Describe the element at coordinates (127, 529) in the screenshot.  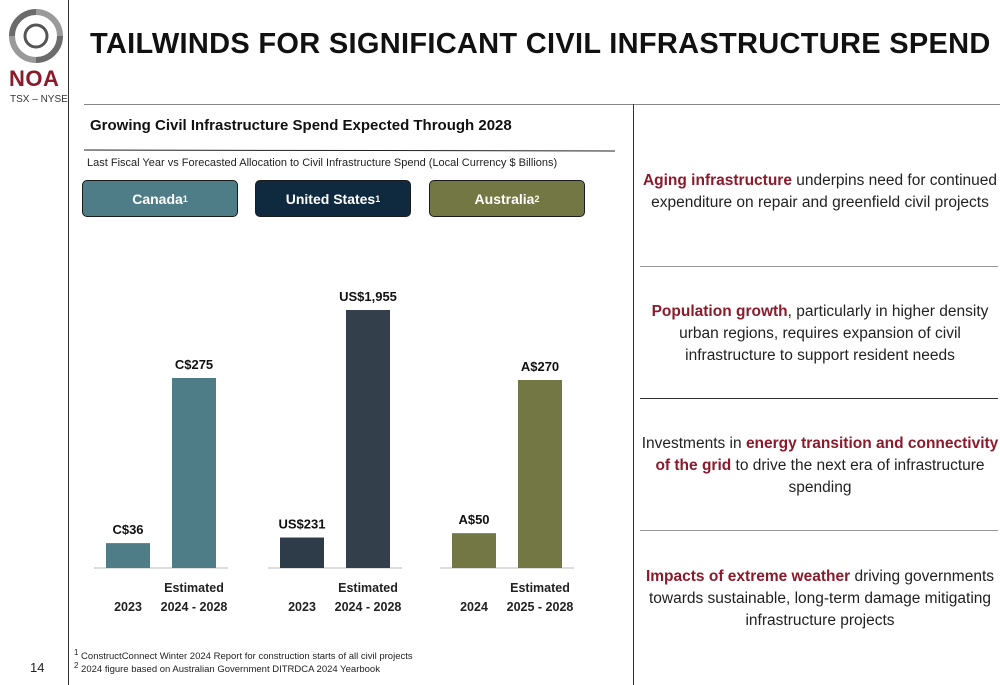
I see `data-label: C$36` at that location.